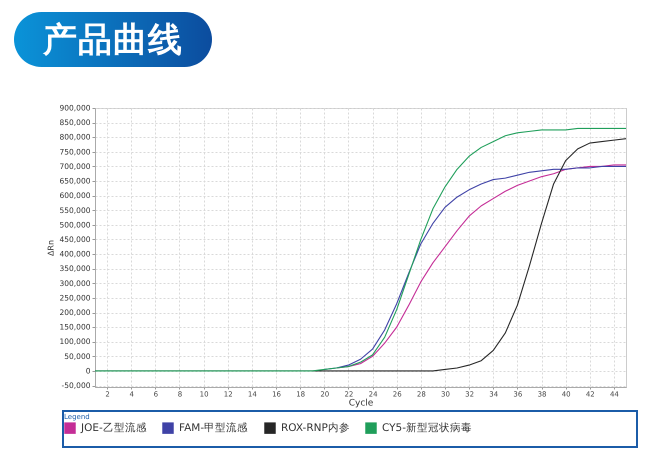 The height and width of the screenshot is (462, 667). What do you see at coordinates (113, 427) in the screenshot?
I see `legend-label: JOE-乙型流感` at bounding box center [113, 427].